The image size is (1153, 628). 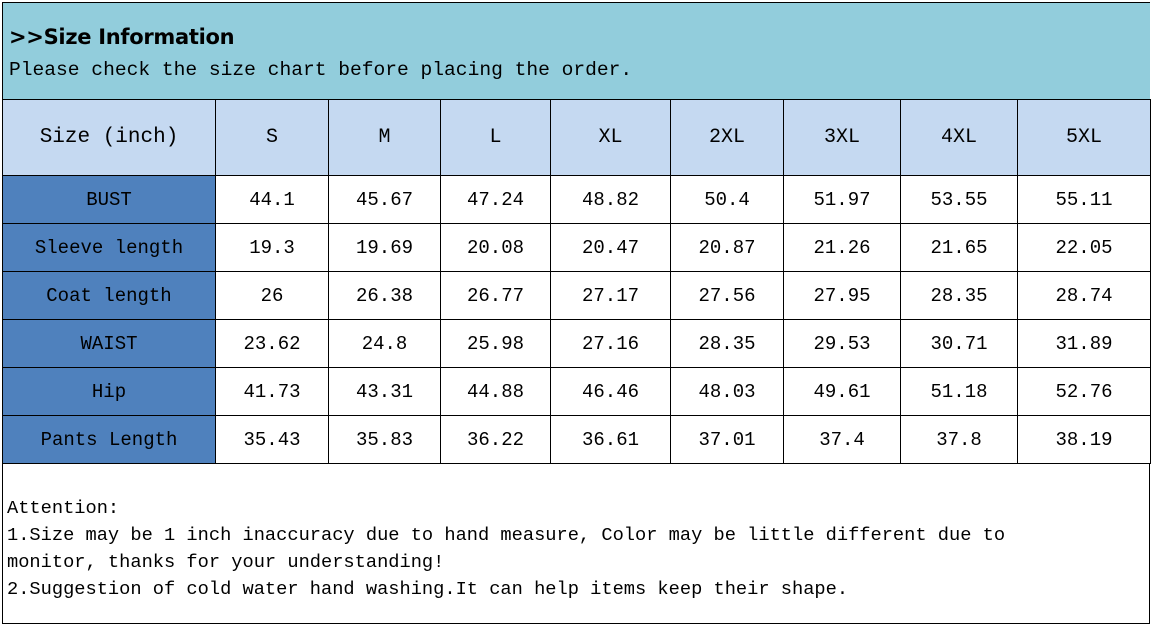 I want to click on table-cell: 19.3, so click(x=272, y=247).